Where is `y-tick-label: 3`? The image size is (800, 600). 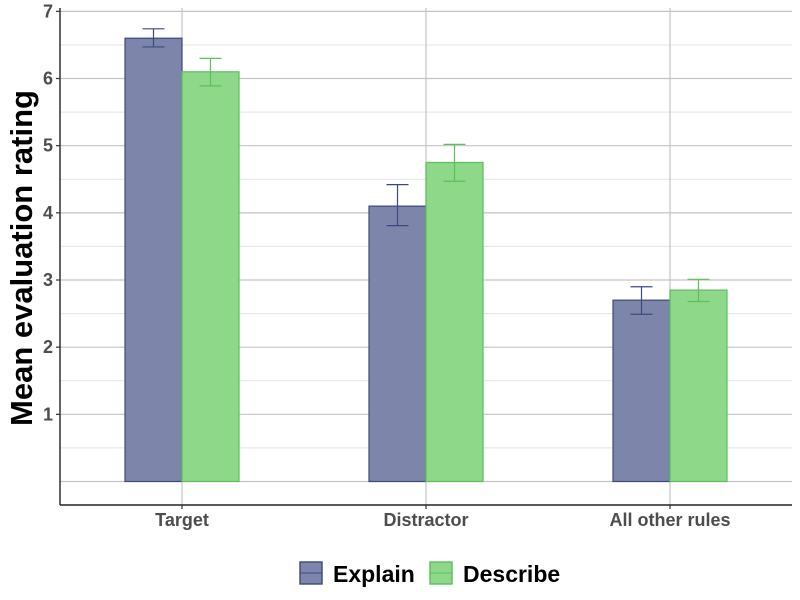 y-tick-label: 3 is located at coordinates (48, 280).